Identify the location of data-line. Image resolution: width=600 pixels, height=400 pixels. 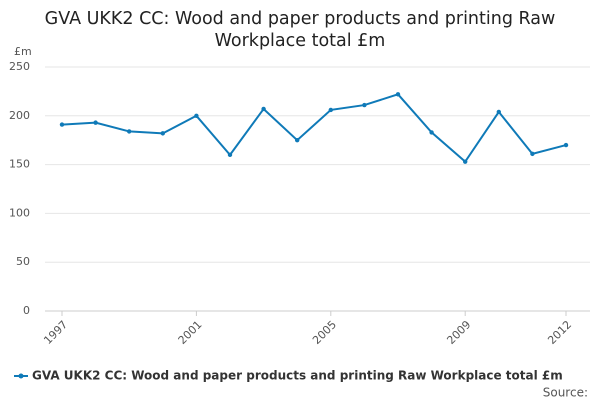
(314, 128).